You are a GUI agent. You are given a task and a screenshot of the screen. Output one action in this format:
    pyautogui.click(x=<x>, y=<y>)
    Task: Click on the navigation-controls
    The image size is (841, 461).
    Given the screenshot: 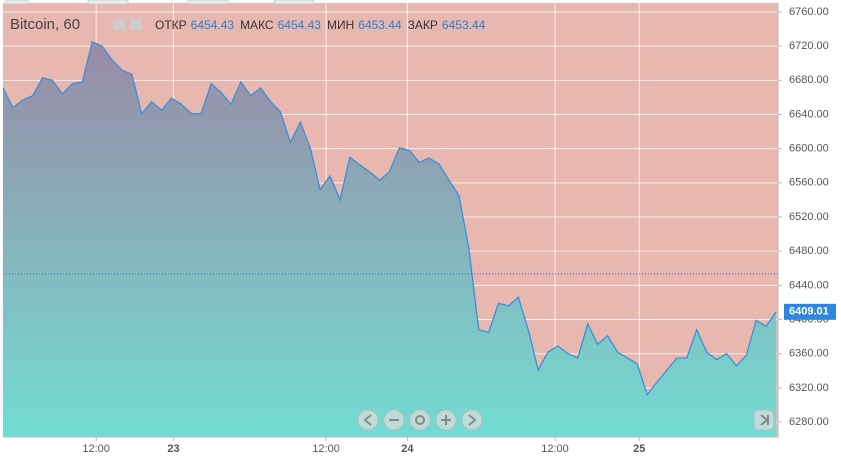 What is the action you would take?
    pyautogui.click(x=566, y=420)
    